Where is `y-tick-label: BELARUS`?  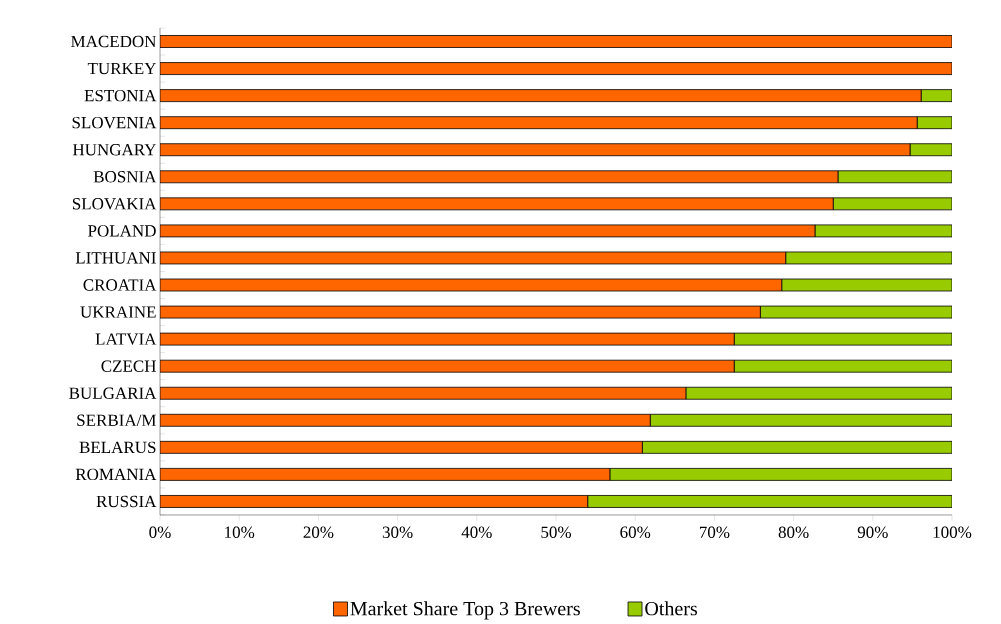 y-tick-label: BELARUS is located at coordinates (117, 447).